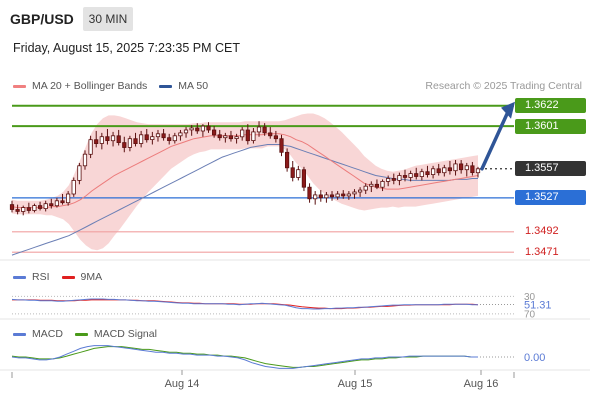  I want to click on rsi-line, so click(244, 304).